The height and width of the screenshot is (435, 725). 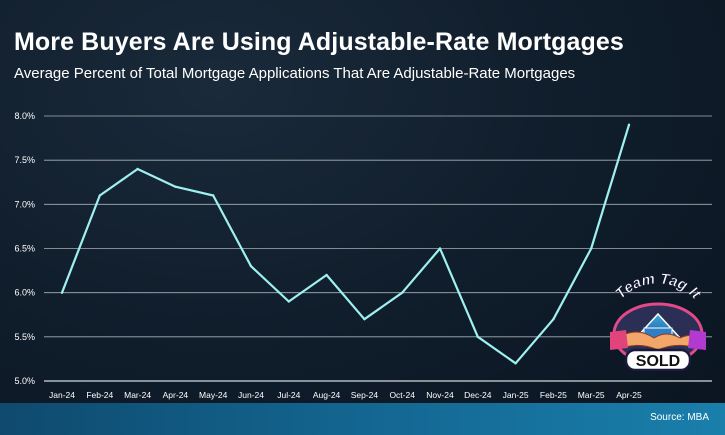 I want to click on x-tick-label: Nov-24, so click(x=440, y=395).